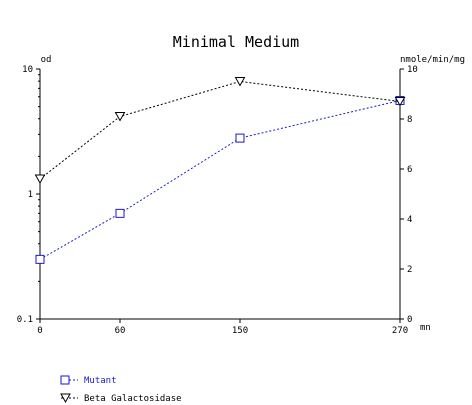 This screenshot has height=405, width=472. I want to click on left-axis-ticks: 0.1 1 10, so click(28, 195).